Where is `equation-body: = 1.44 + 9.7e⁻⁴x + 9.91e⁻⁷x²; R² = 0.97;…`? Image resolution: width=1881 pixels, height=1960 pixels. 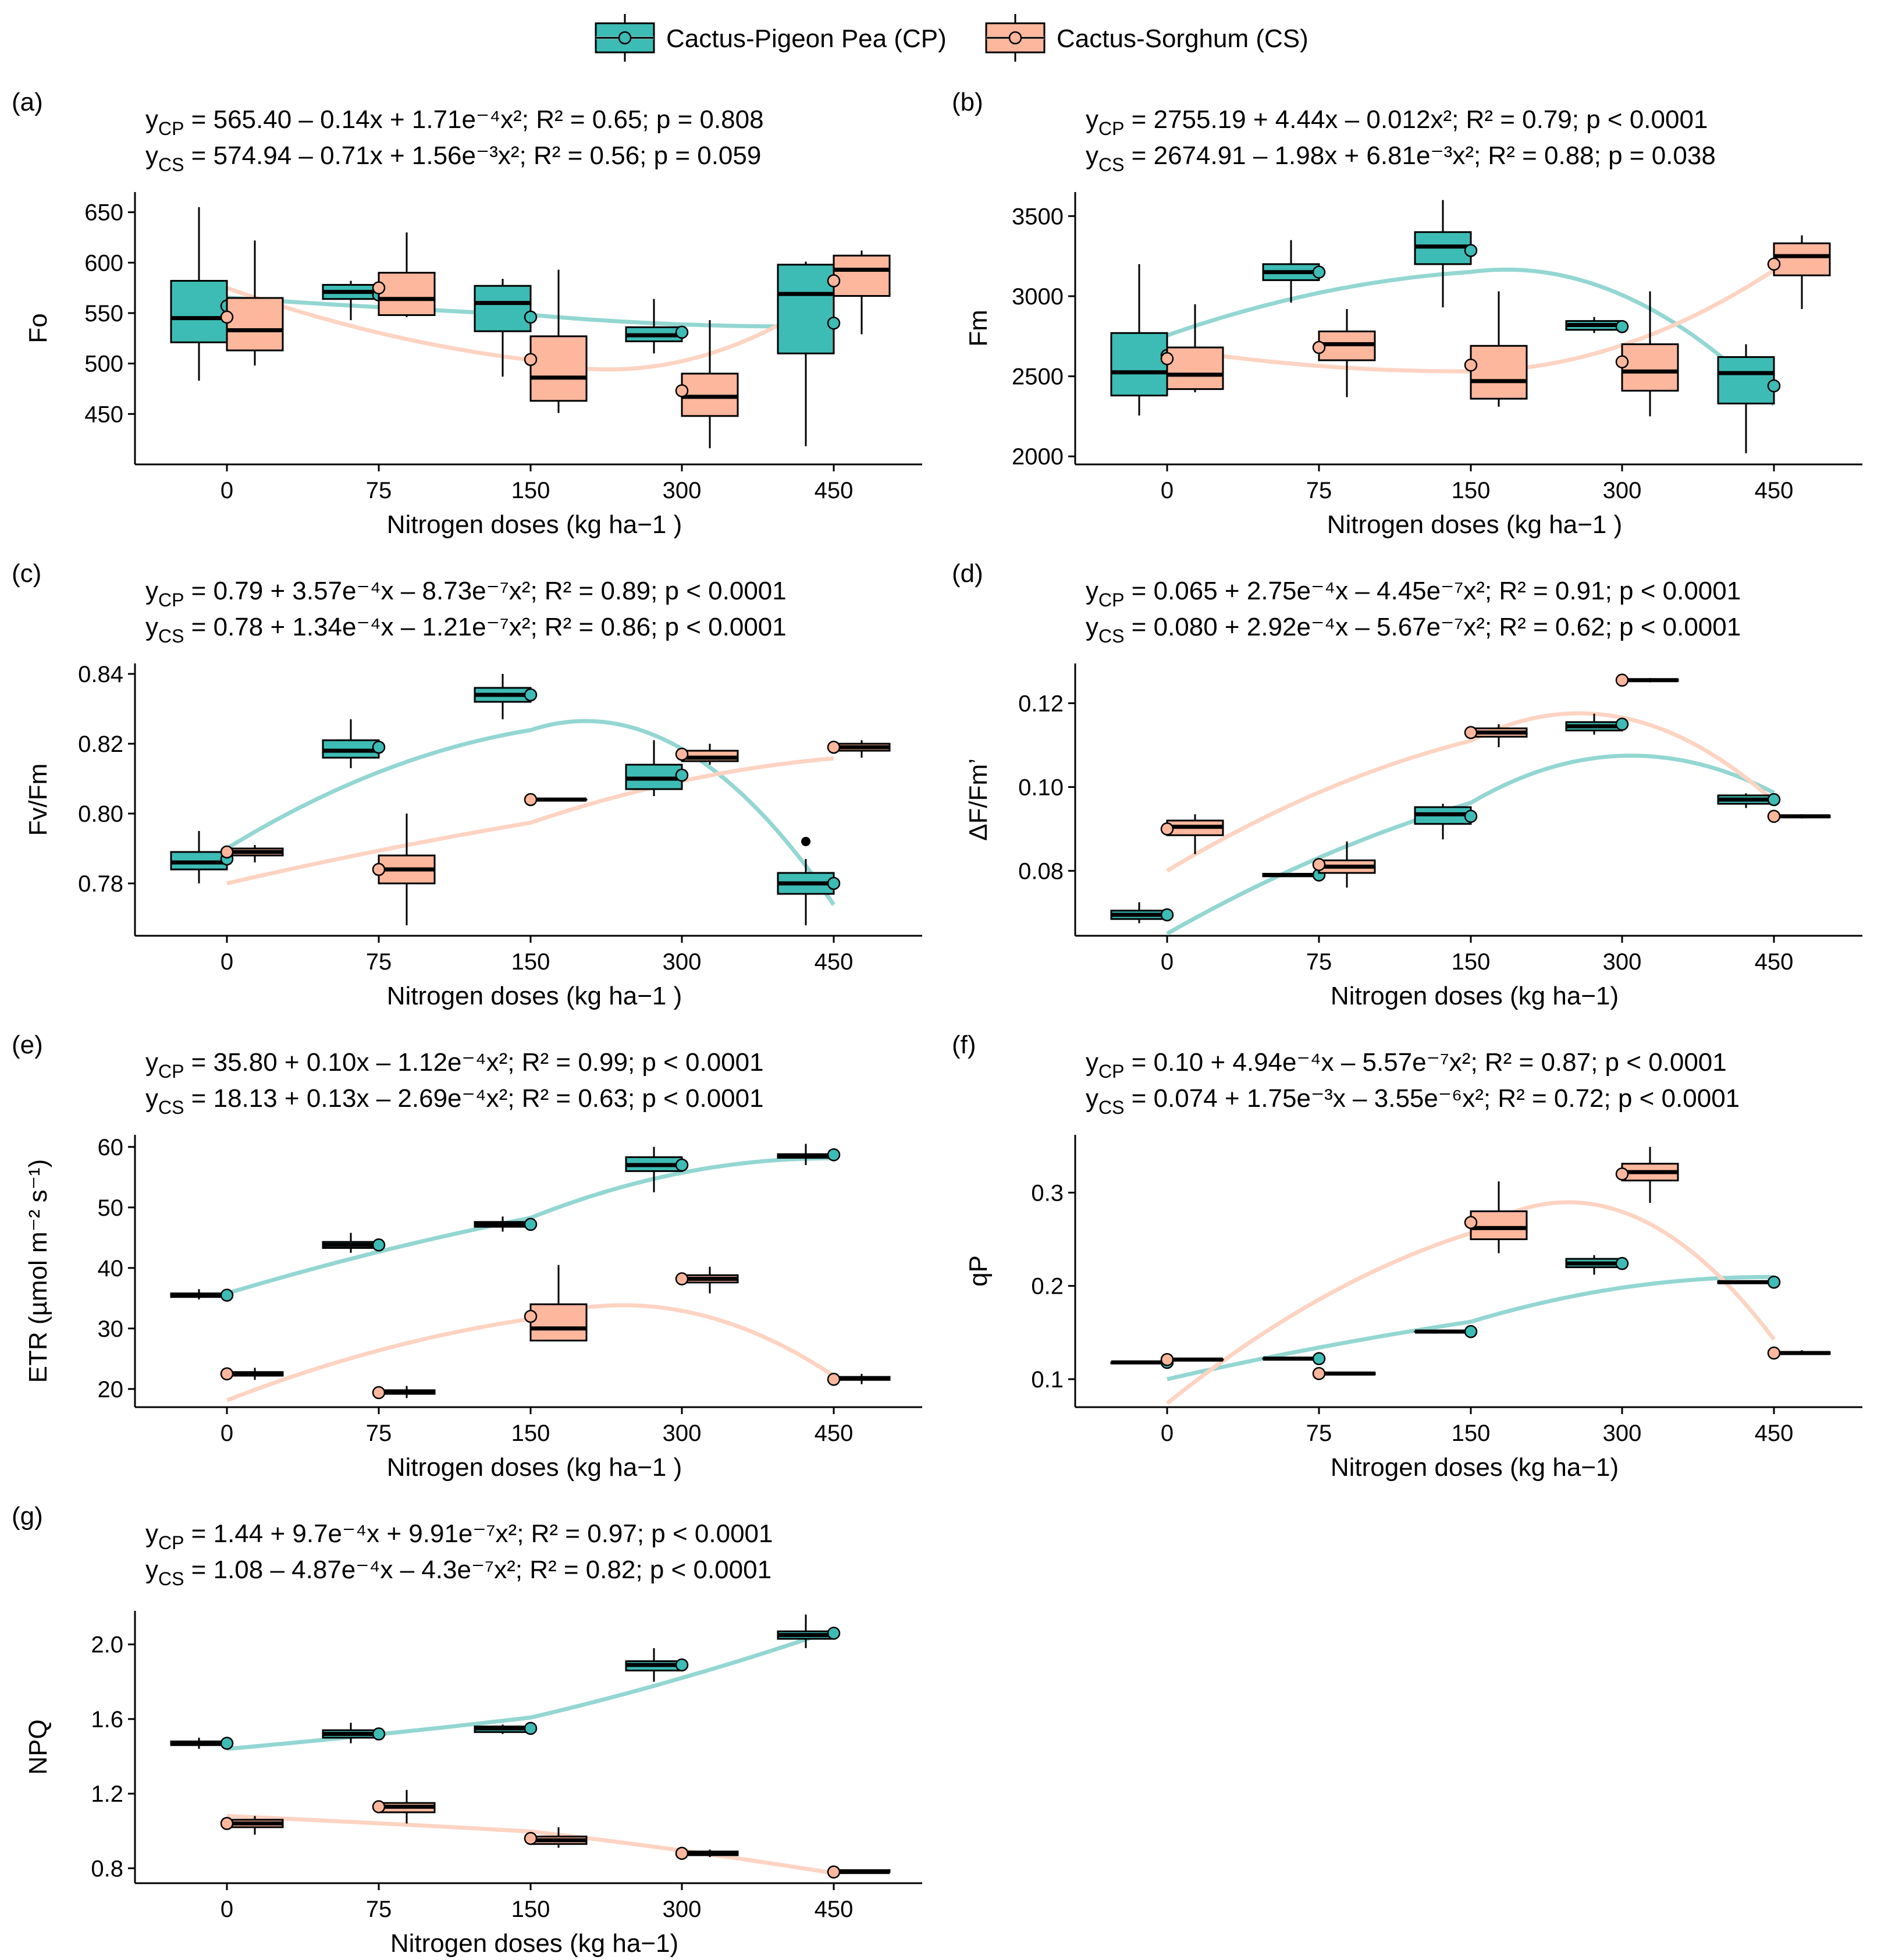 equation-body: = 1.44 + 9.7e⁻⁴x + 9.91e⁻⁷x²; R² = 0.97;… is located at coordinates (478, 1534).